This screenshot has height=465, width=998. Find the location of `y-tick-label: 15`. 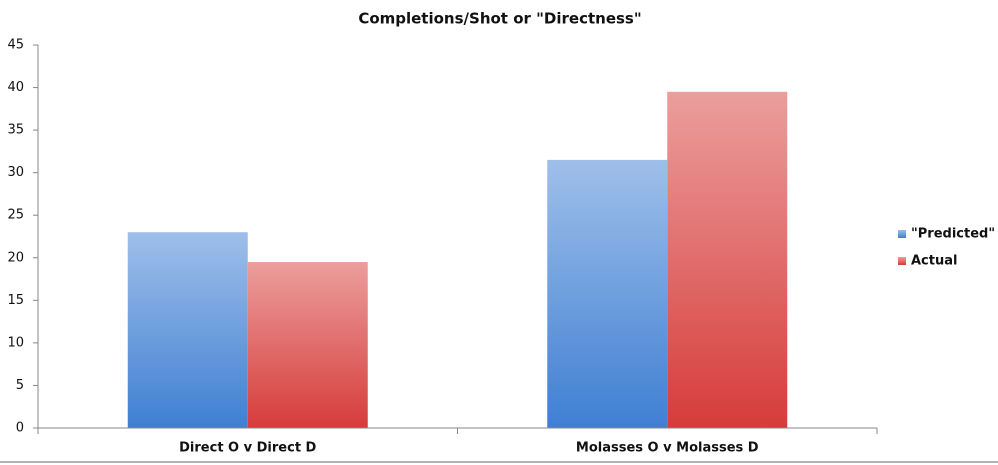

y-tick-label: 15 is located at coordinates (15, 300).